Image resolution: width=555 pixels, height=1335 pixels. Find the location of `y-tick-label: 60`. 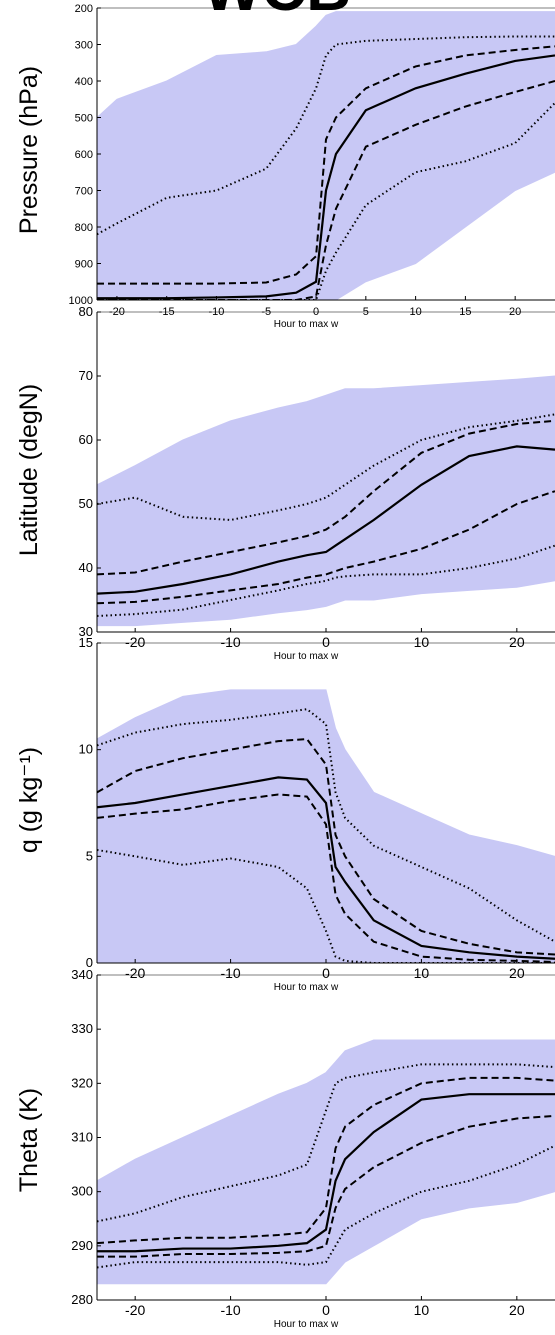

y-tick-label: 60 is located at coordinates (86, 439).